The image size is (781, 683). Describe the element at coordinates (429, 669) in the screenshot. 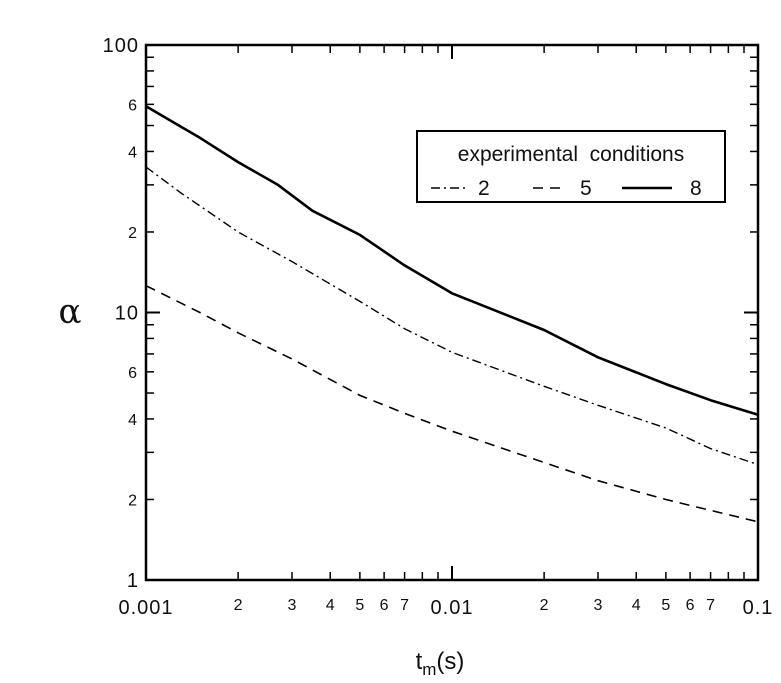

I see `x-axis-title-subscript: m` at that location.